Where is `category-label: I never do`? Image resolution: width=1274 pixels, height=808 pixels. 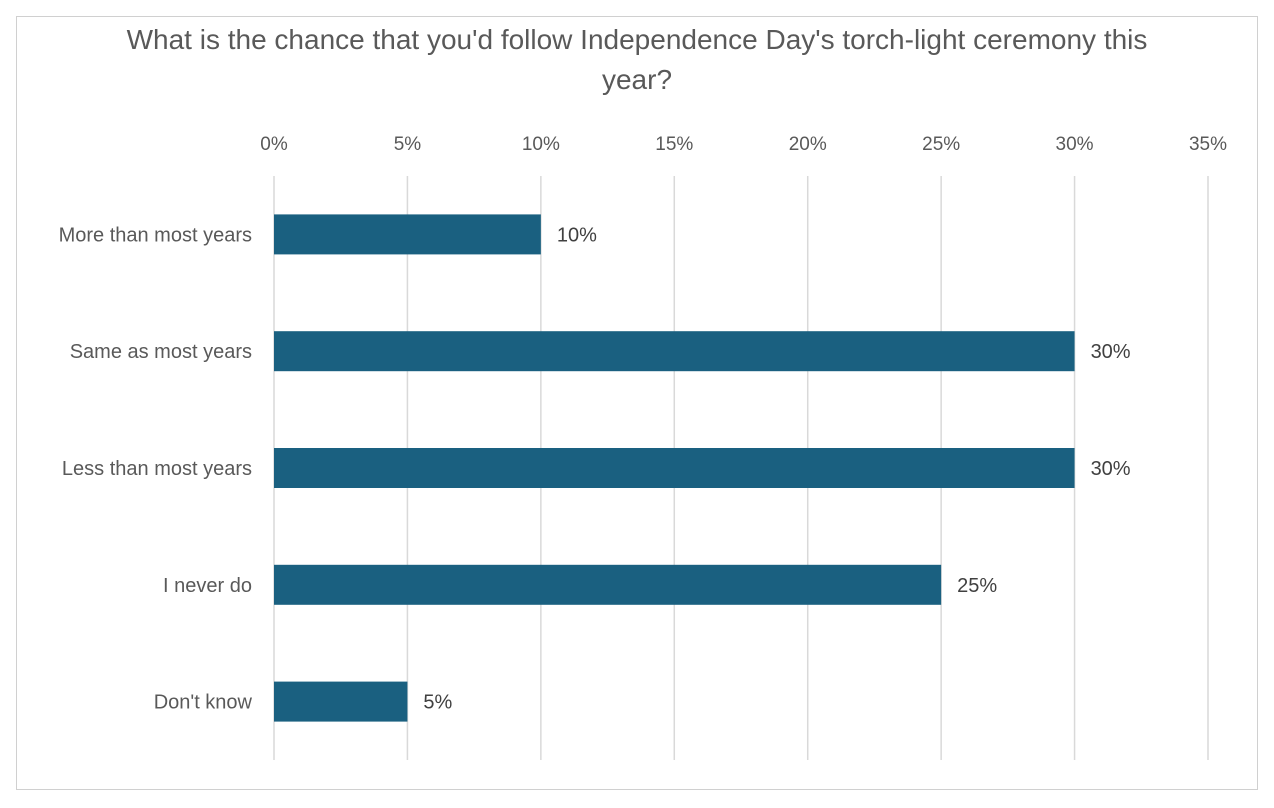 category-label: I never do is located at coordinates (207, 586).